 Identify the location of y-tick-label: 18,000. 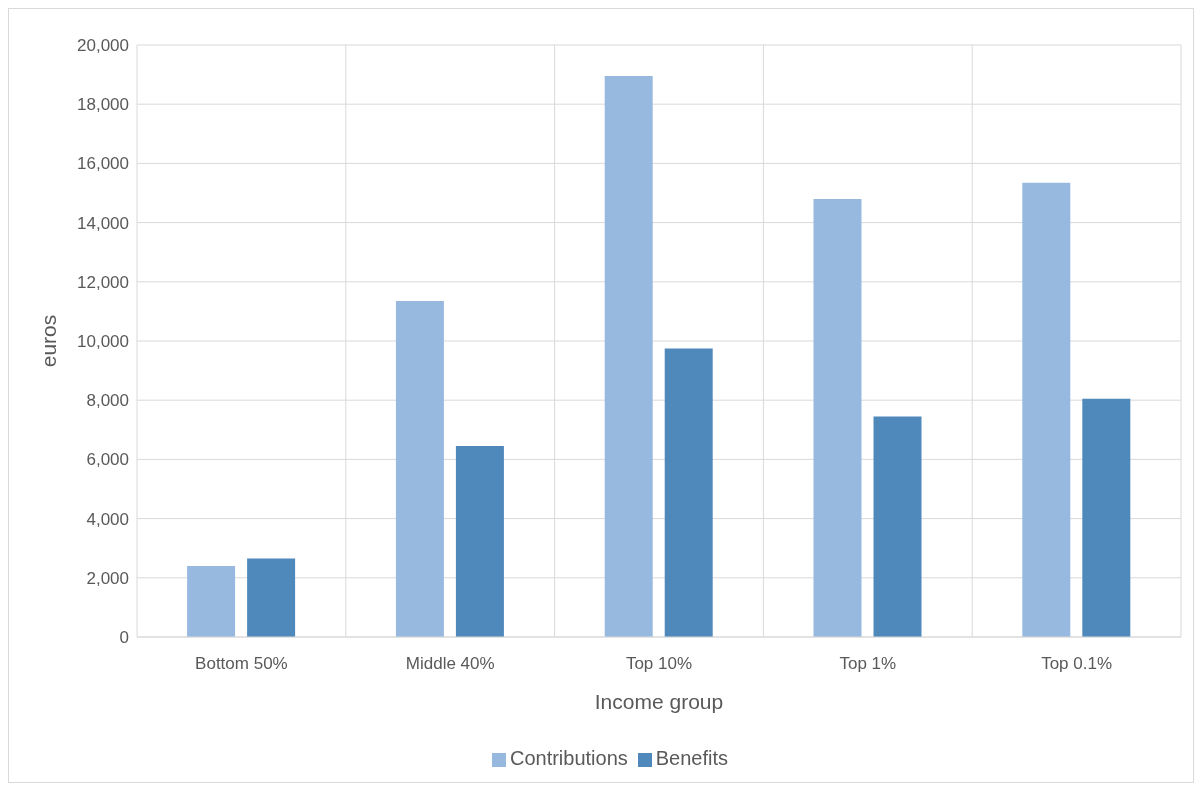
(103, 105).